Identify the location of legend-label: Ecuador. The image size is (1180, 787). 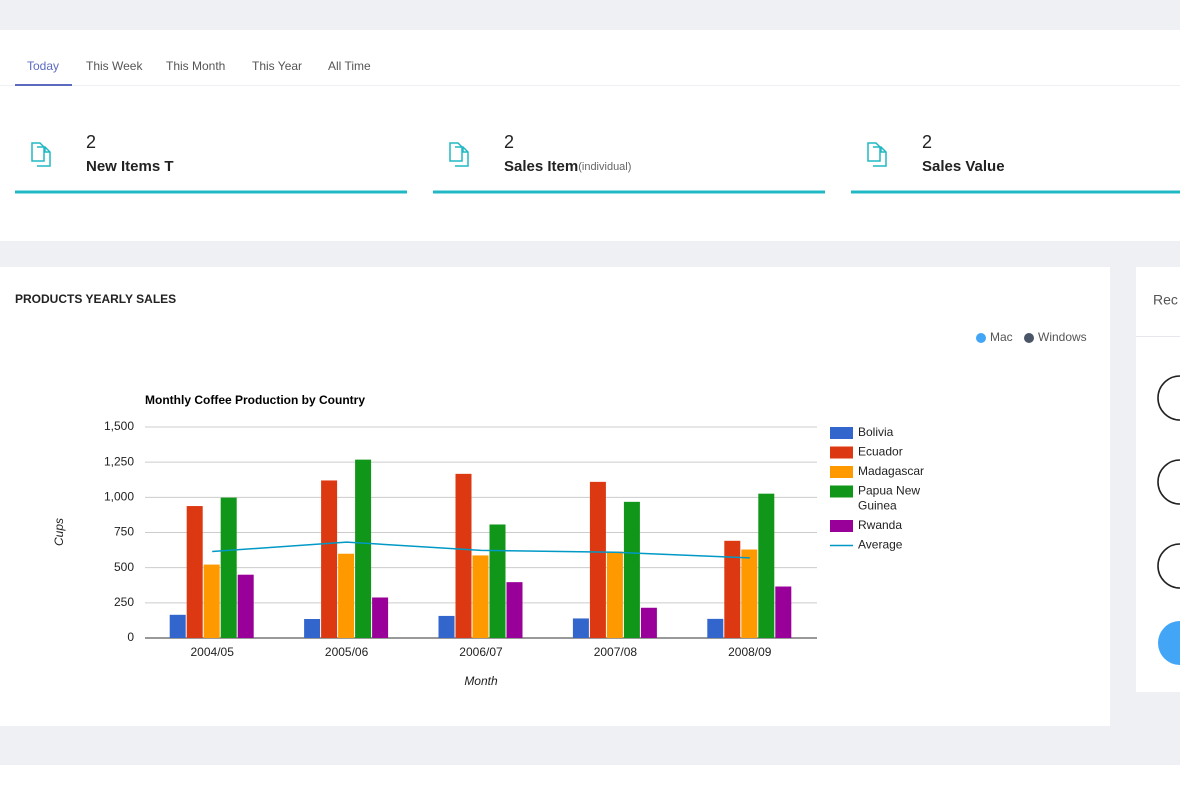
(880, 452).